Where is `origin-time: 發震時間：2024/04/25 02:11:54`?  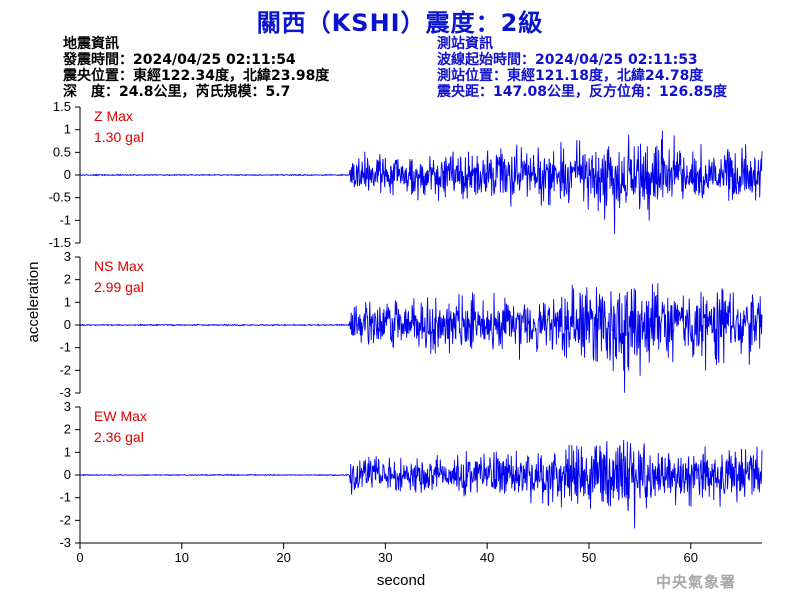
origin-time: 發震時間：2024/04/25 02:11:54 is located at coordinates (179, 60).